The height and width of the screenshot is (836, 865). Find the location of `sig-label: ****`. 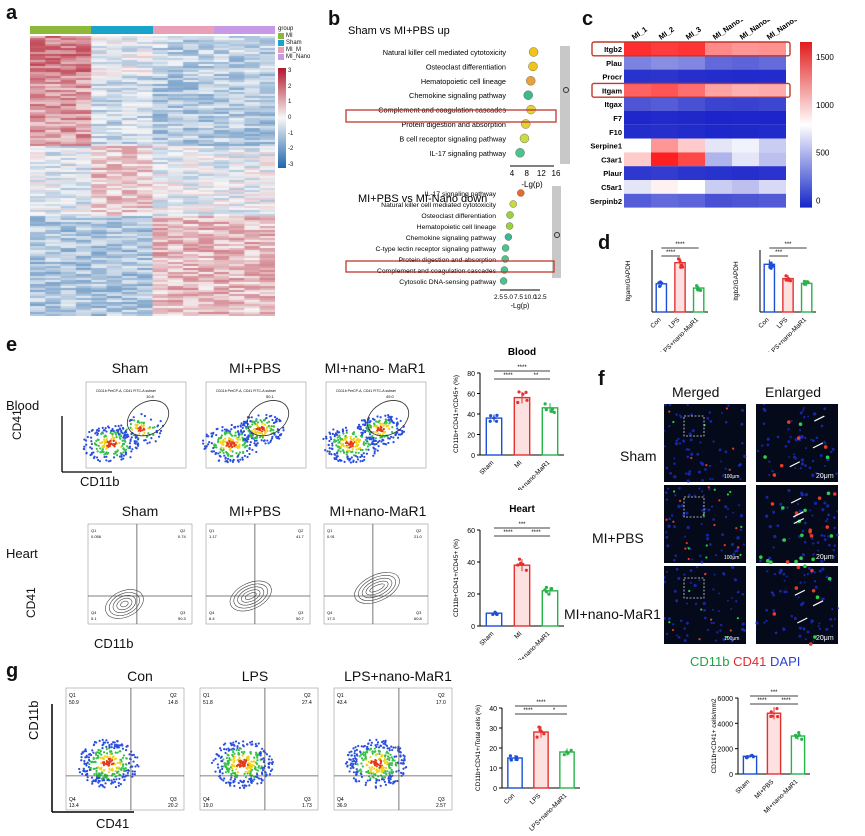

sig-label: **** is located at coordinates (536, 533).